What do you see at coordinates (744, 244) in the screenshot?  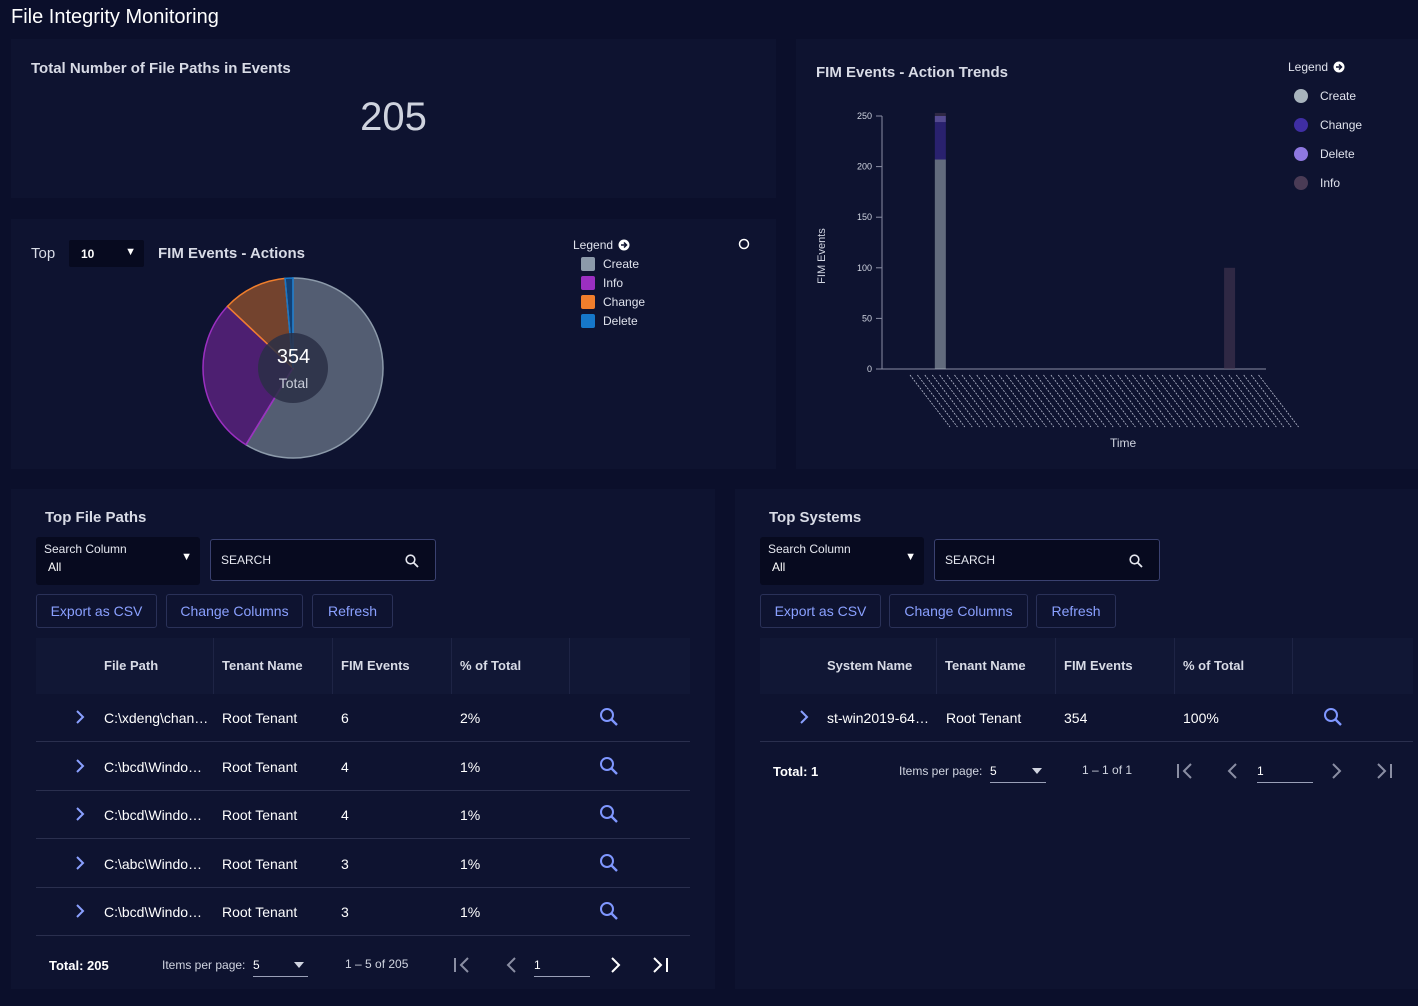 I see `circle-toggle-icon` at bounding box center [744, 244].